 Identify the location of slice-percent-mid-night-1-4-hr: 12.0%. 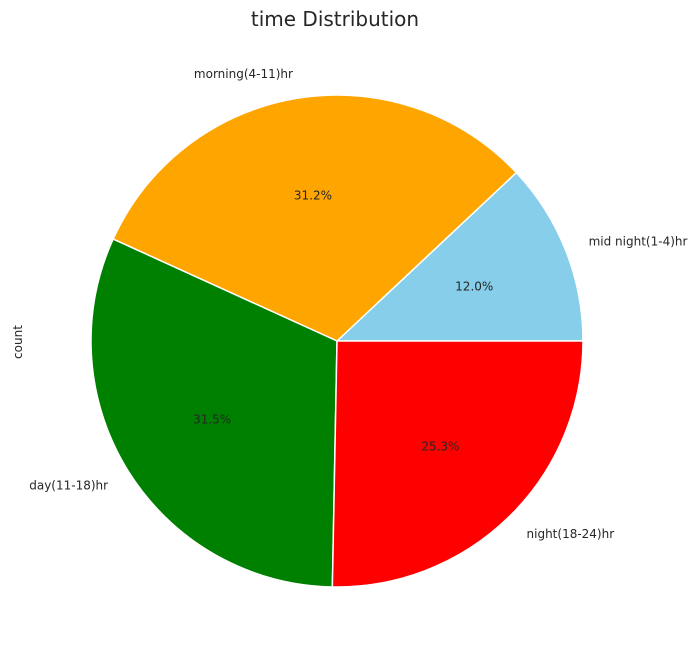
(474, 287).